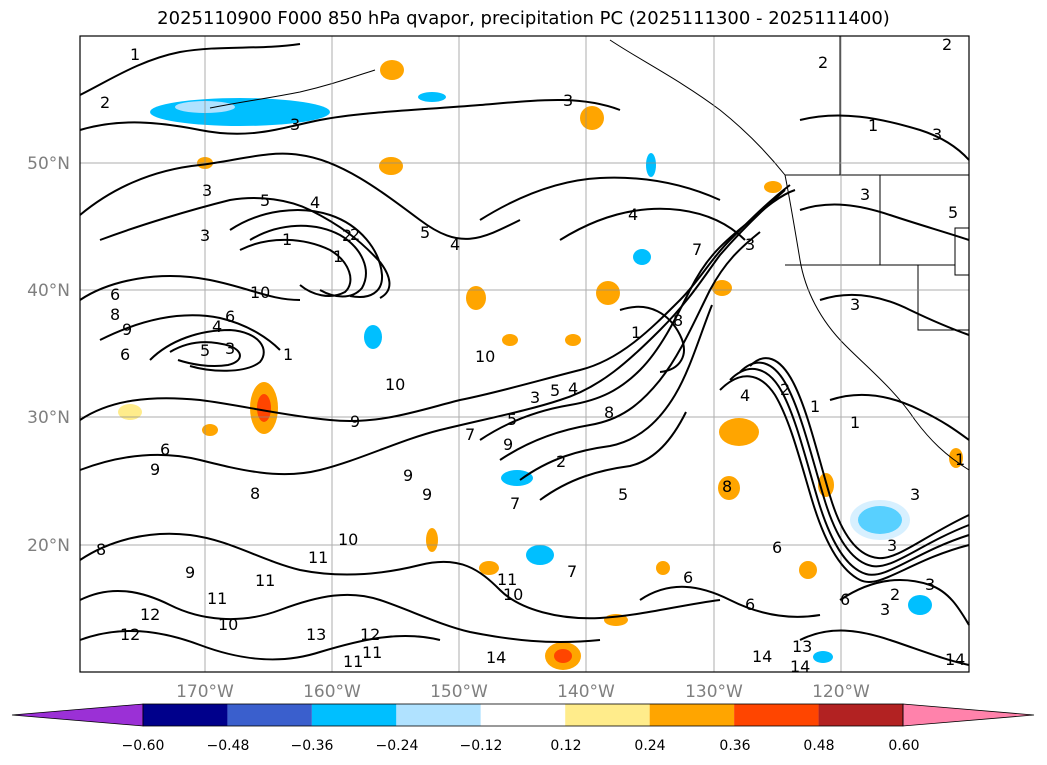 The width and height of the screenshot is (1047, 765). I want to click on lon-label-120w: 120°W, so click(841, 692).